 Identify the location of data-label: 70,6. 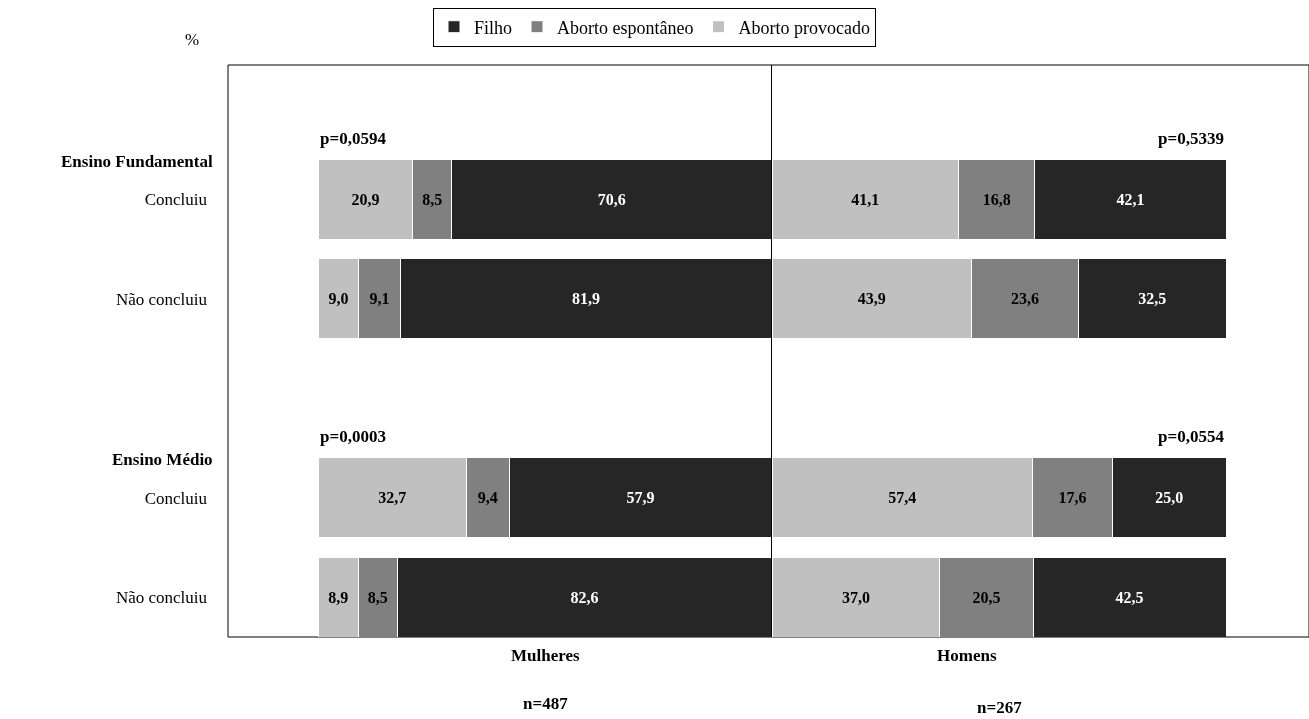
(611, 199).